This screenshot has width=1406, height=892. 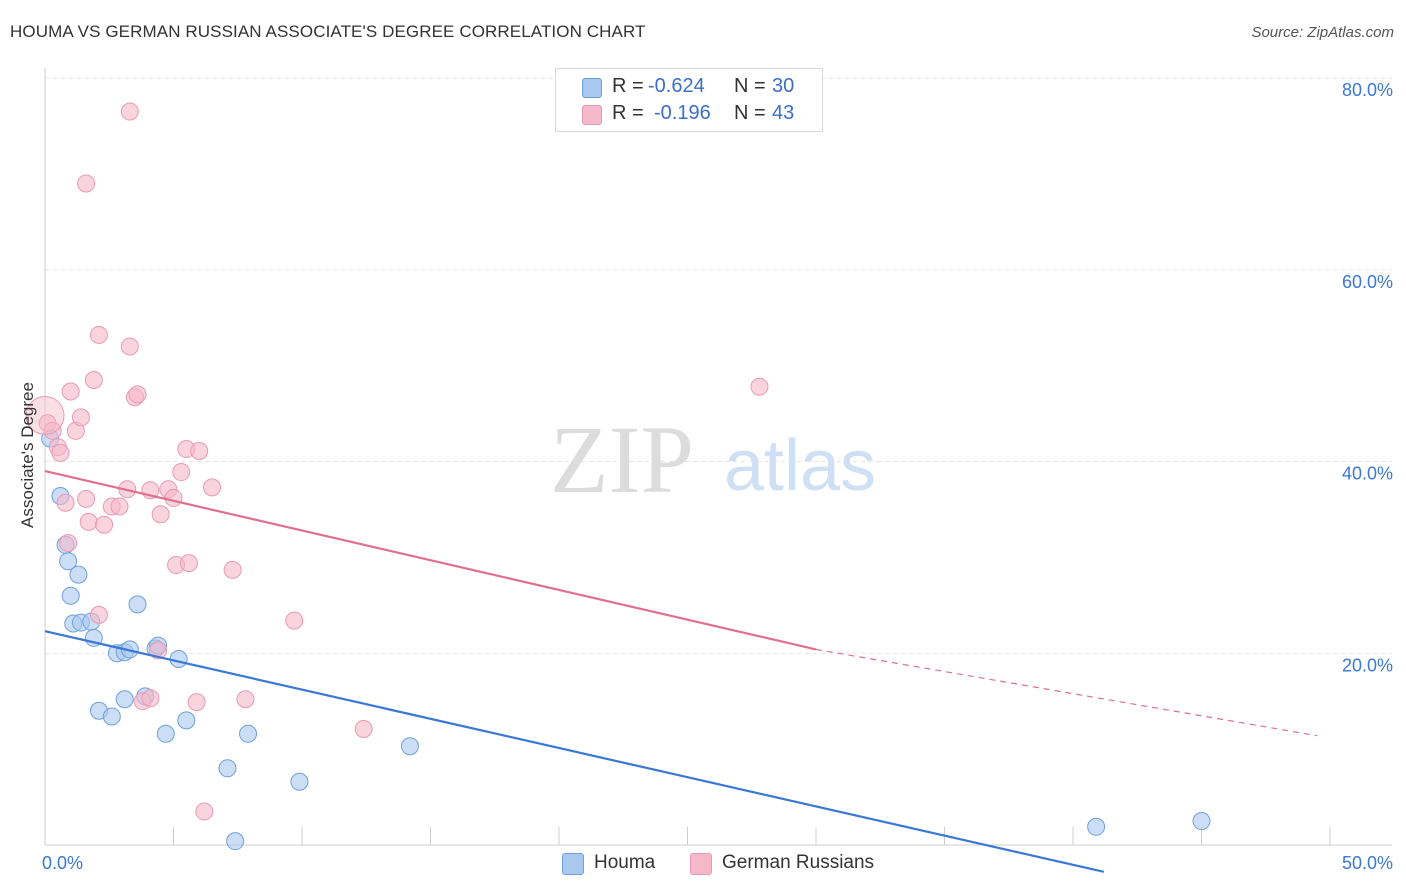 I want to click on german-russians-trend-line, so click(x=430, y=560).